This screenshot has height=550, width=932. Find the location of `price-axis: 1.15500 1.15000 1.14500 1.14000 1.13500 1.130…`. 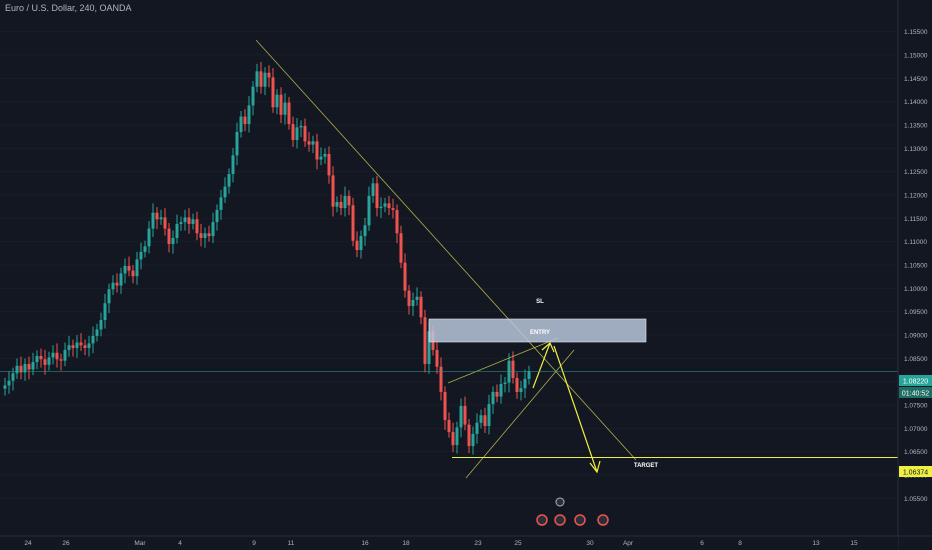

price-axis: 1.15500 1.15000 1.14500 1.14000 1.13500 1.130… is located at coordinates (916, 266).